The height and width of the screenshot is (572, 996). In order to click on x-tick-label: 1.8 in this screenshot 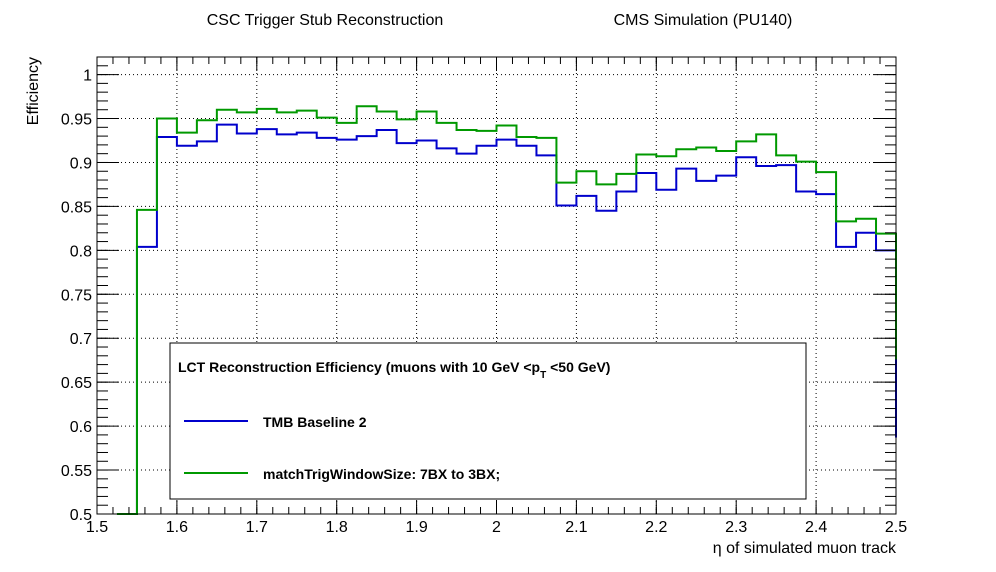, I will do `click(337, 527)`.